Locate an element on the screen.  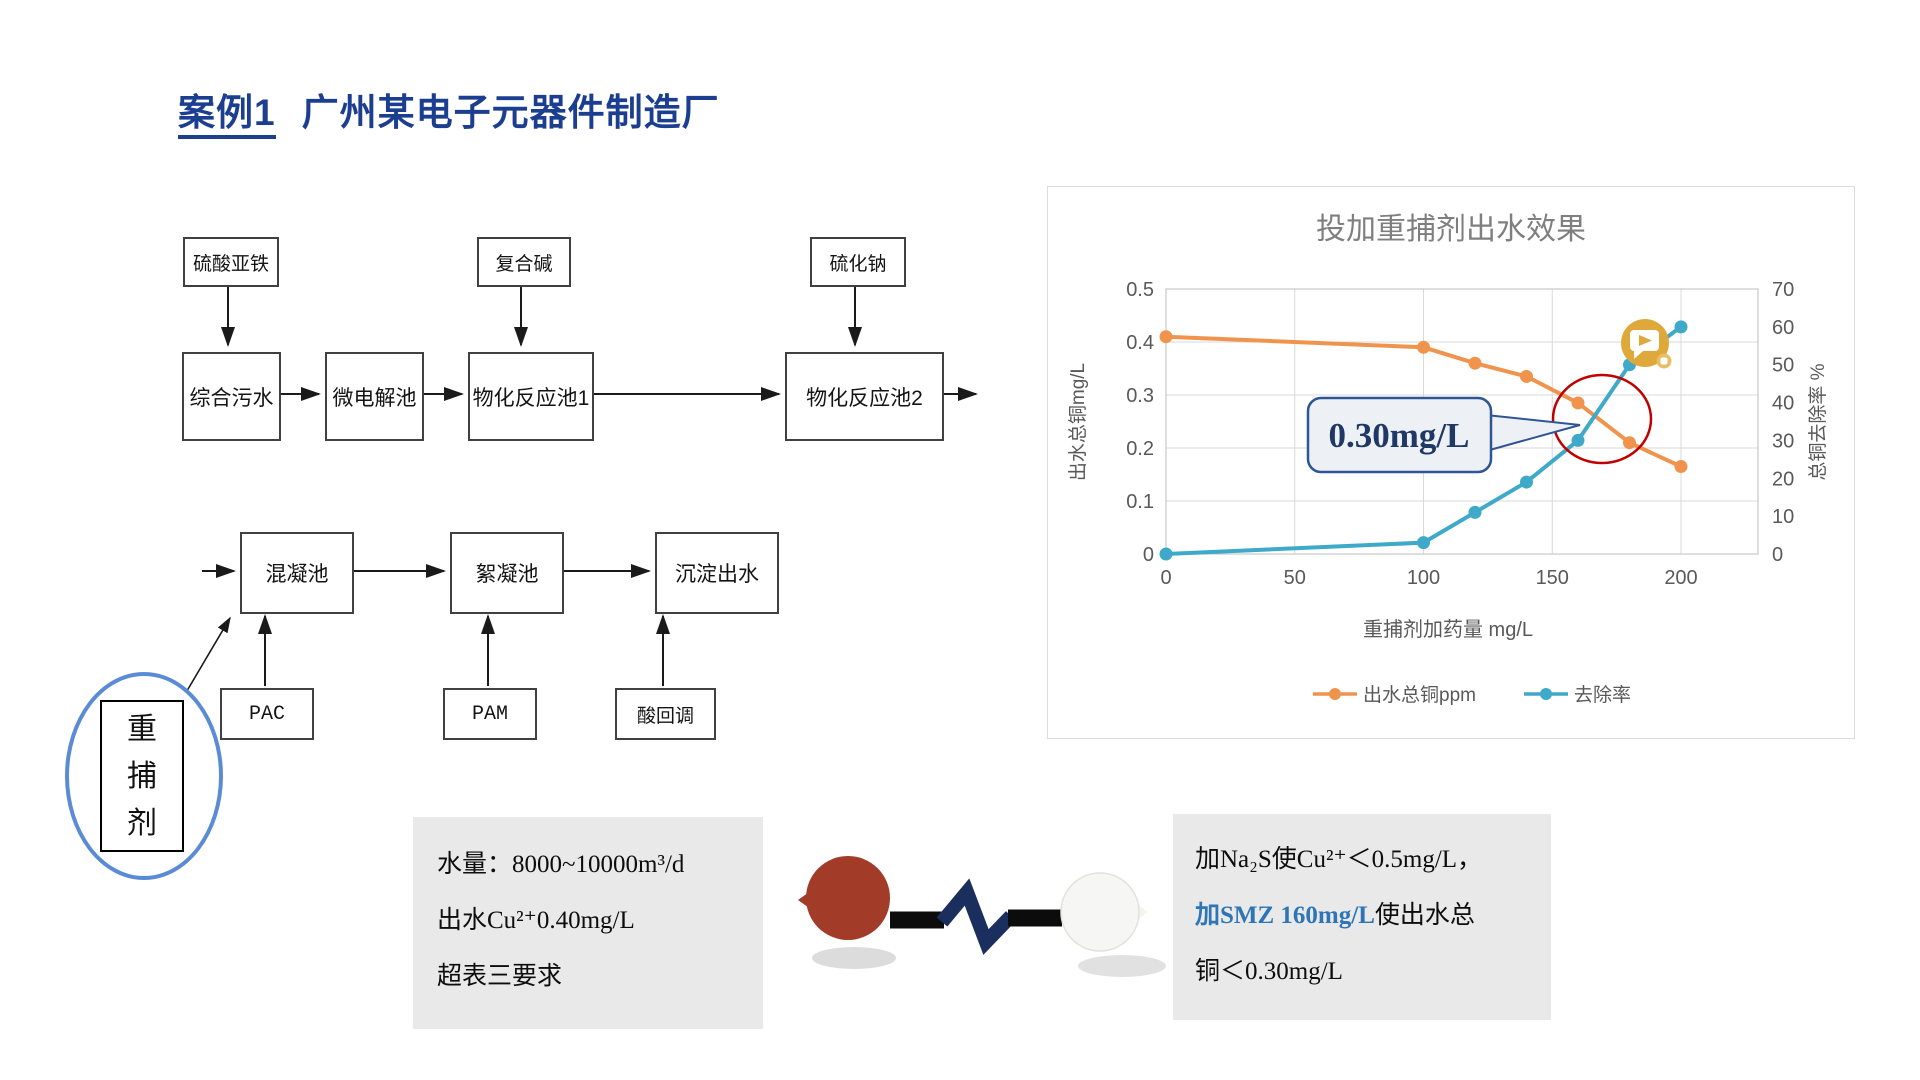
white-node-shadow is located at coordinates (1122, 966).